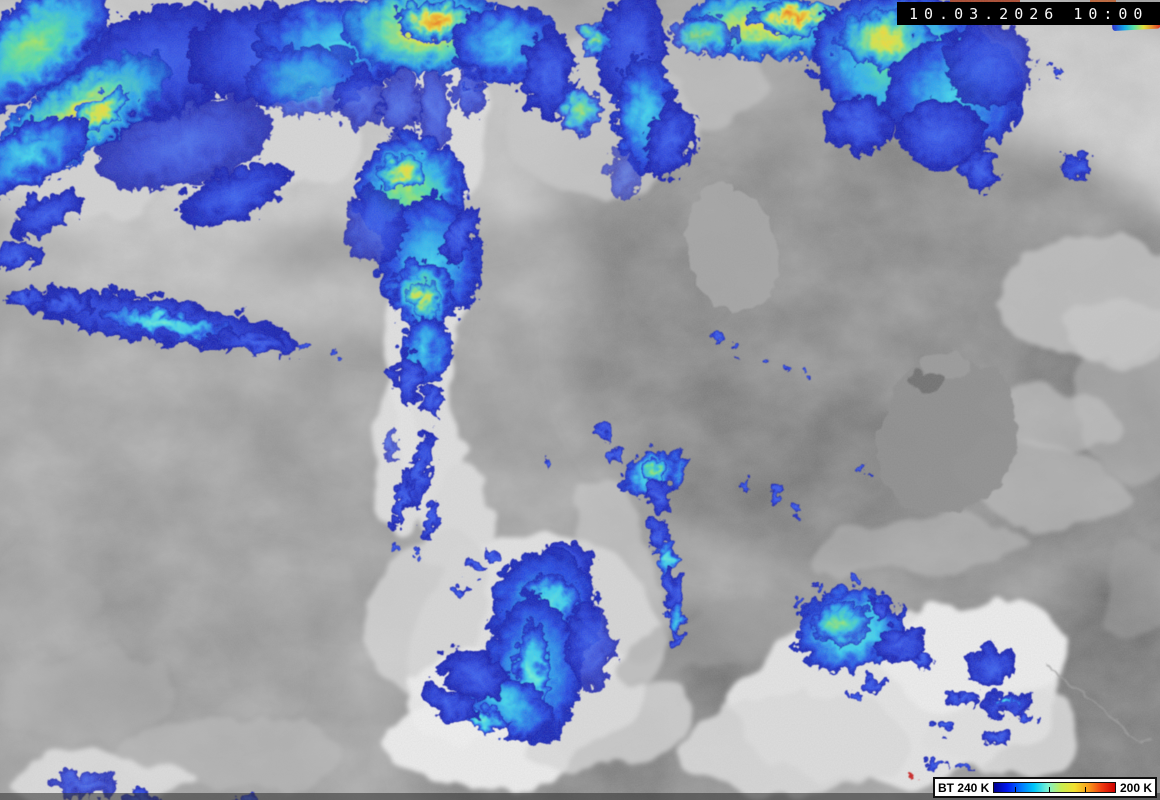  Describe the element at coordinates (1111, 13) in the screenshot. I see `timestamp-time: 10:00` at that location.